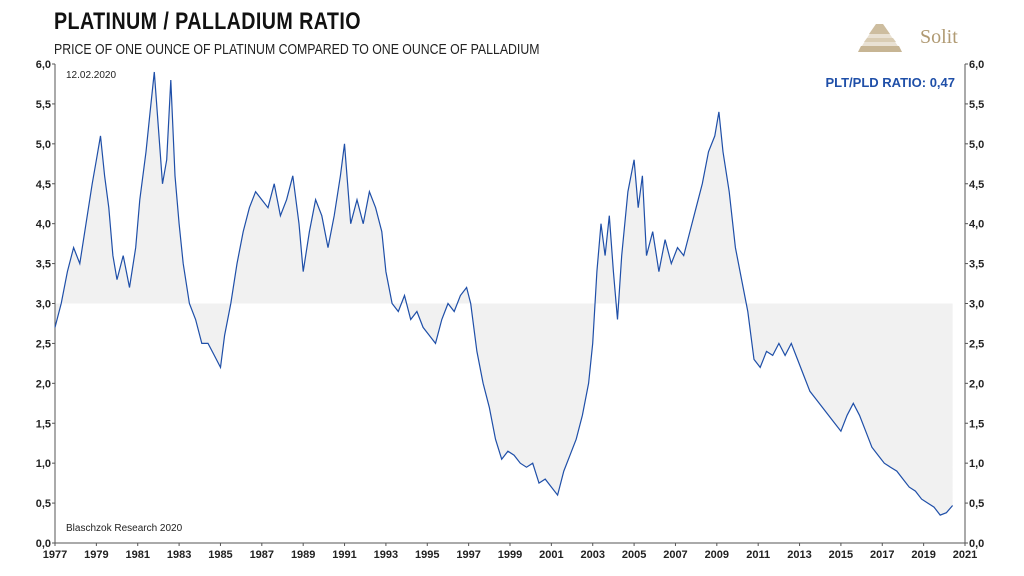 The width and height of the screenshot is (1024, 576). I want to click on y-tick-label-right: 0,0, so click(976, 544).